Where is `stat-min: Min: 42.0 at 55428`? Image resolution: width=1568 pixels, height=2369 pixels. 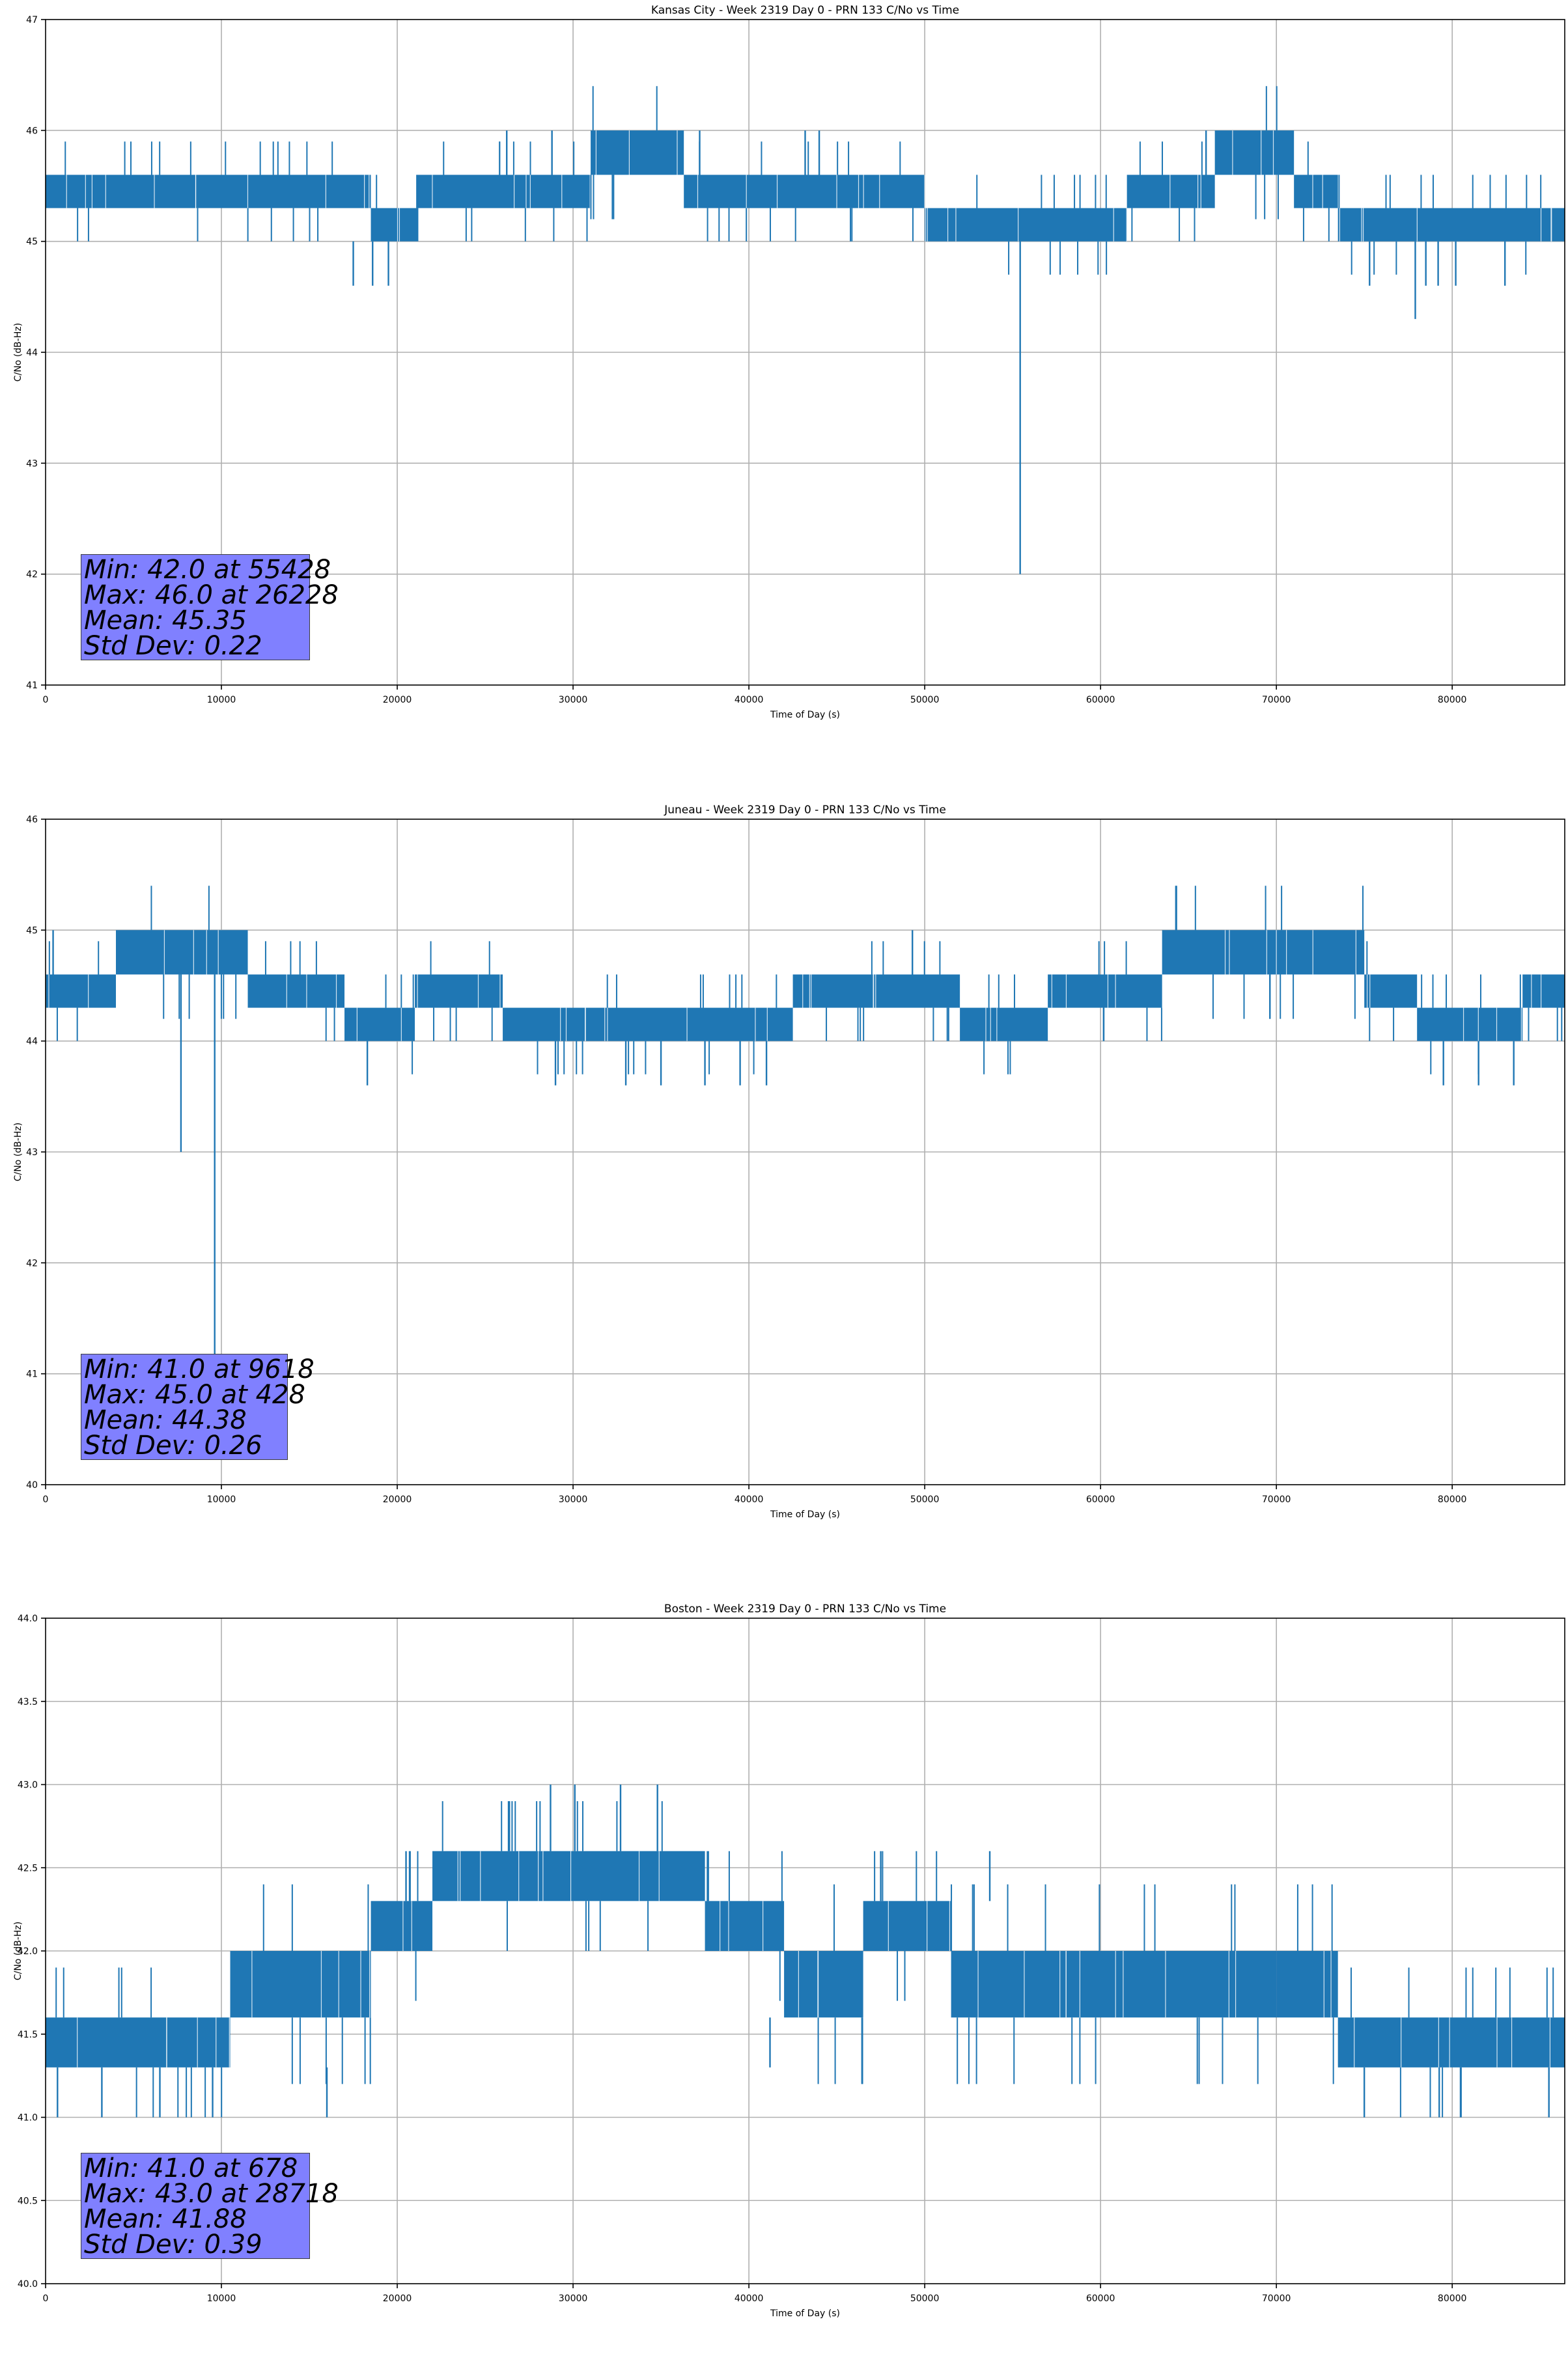 stat-min: Min: 42.0 at 55428 is located at coordinates (207, 570).